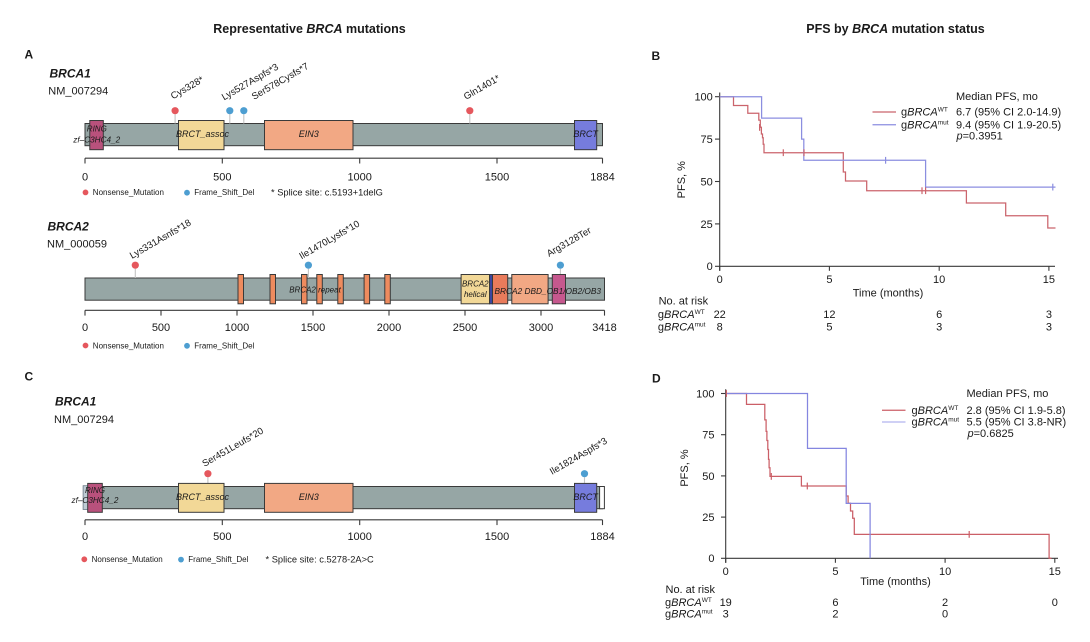  Describe the element at coordinates (990, 434) in the screenshot. I see `svg-text: p=0.6825` at that location.